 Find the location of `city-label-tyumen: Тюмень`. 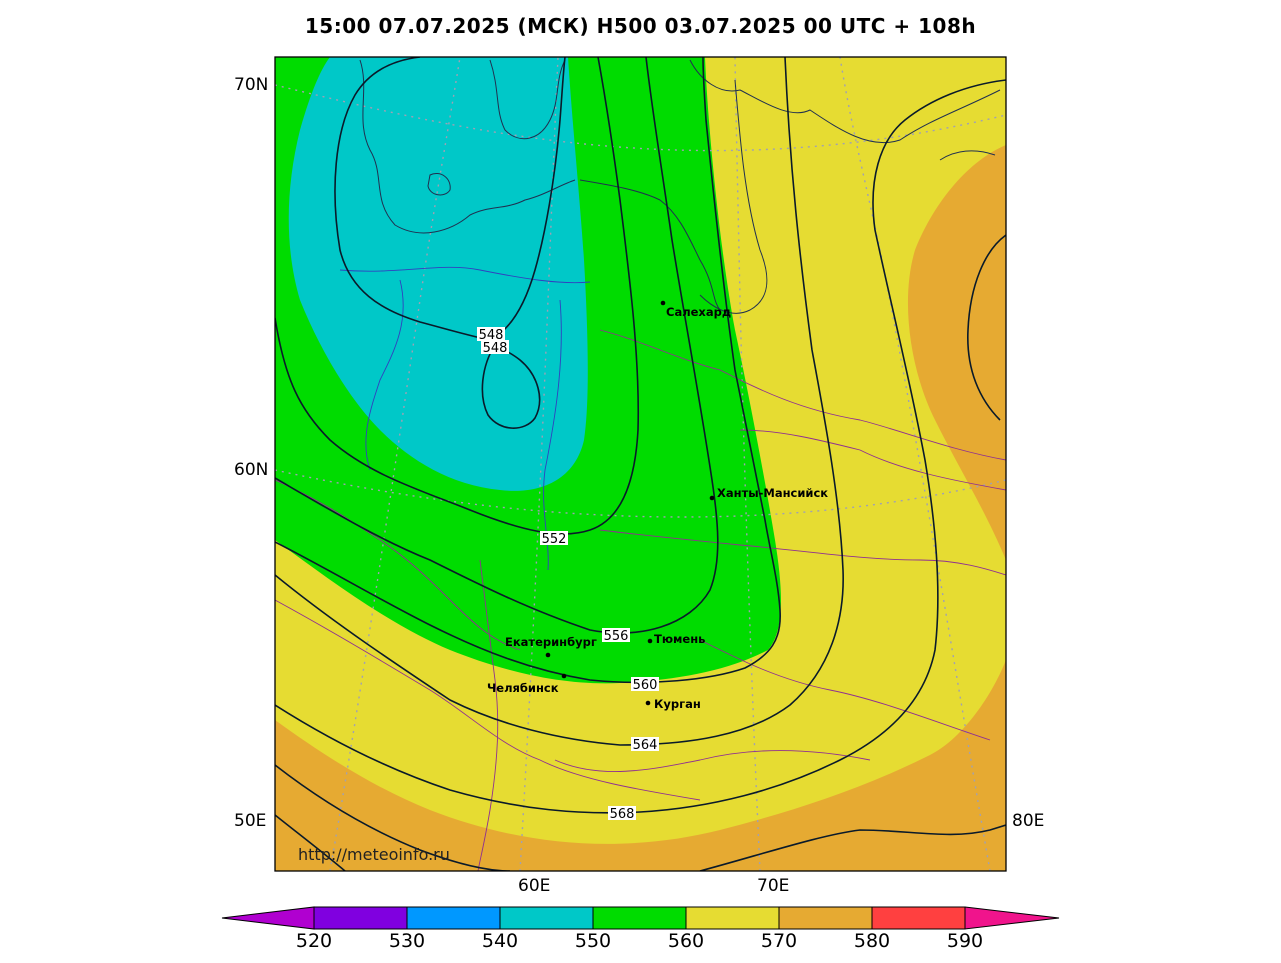

city-label-tyumen: Тюмень is located at coordinates (679, 639).